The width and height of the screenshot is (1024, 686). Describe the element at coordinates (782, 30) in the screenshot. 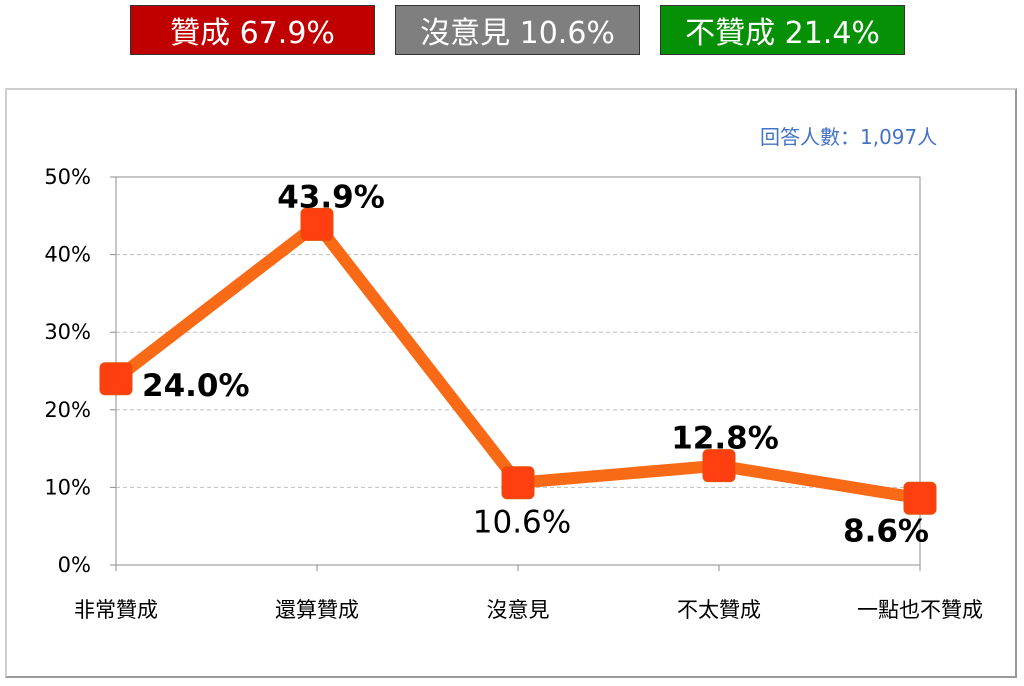

I see `disagree-summary-badge: 不贊成 21.4%` at that location.